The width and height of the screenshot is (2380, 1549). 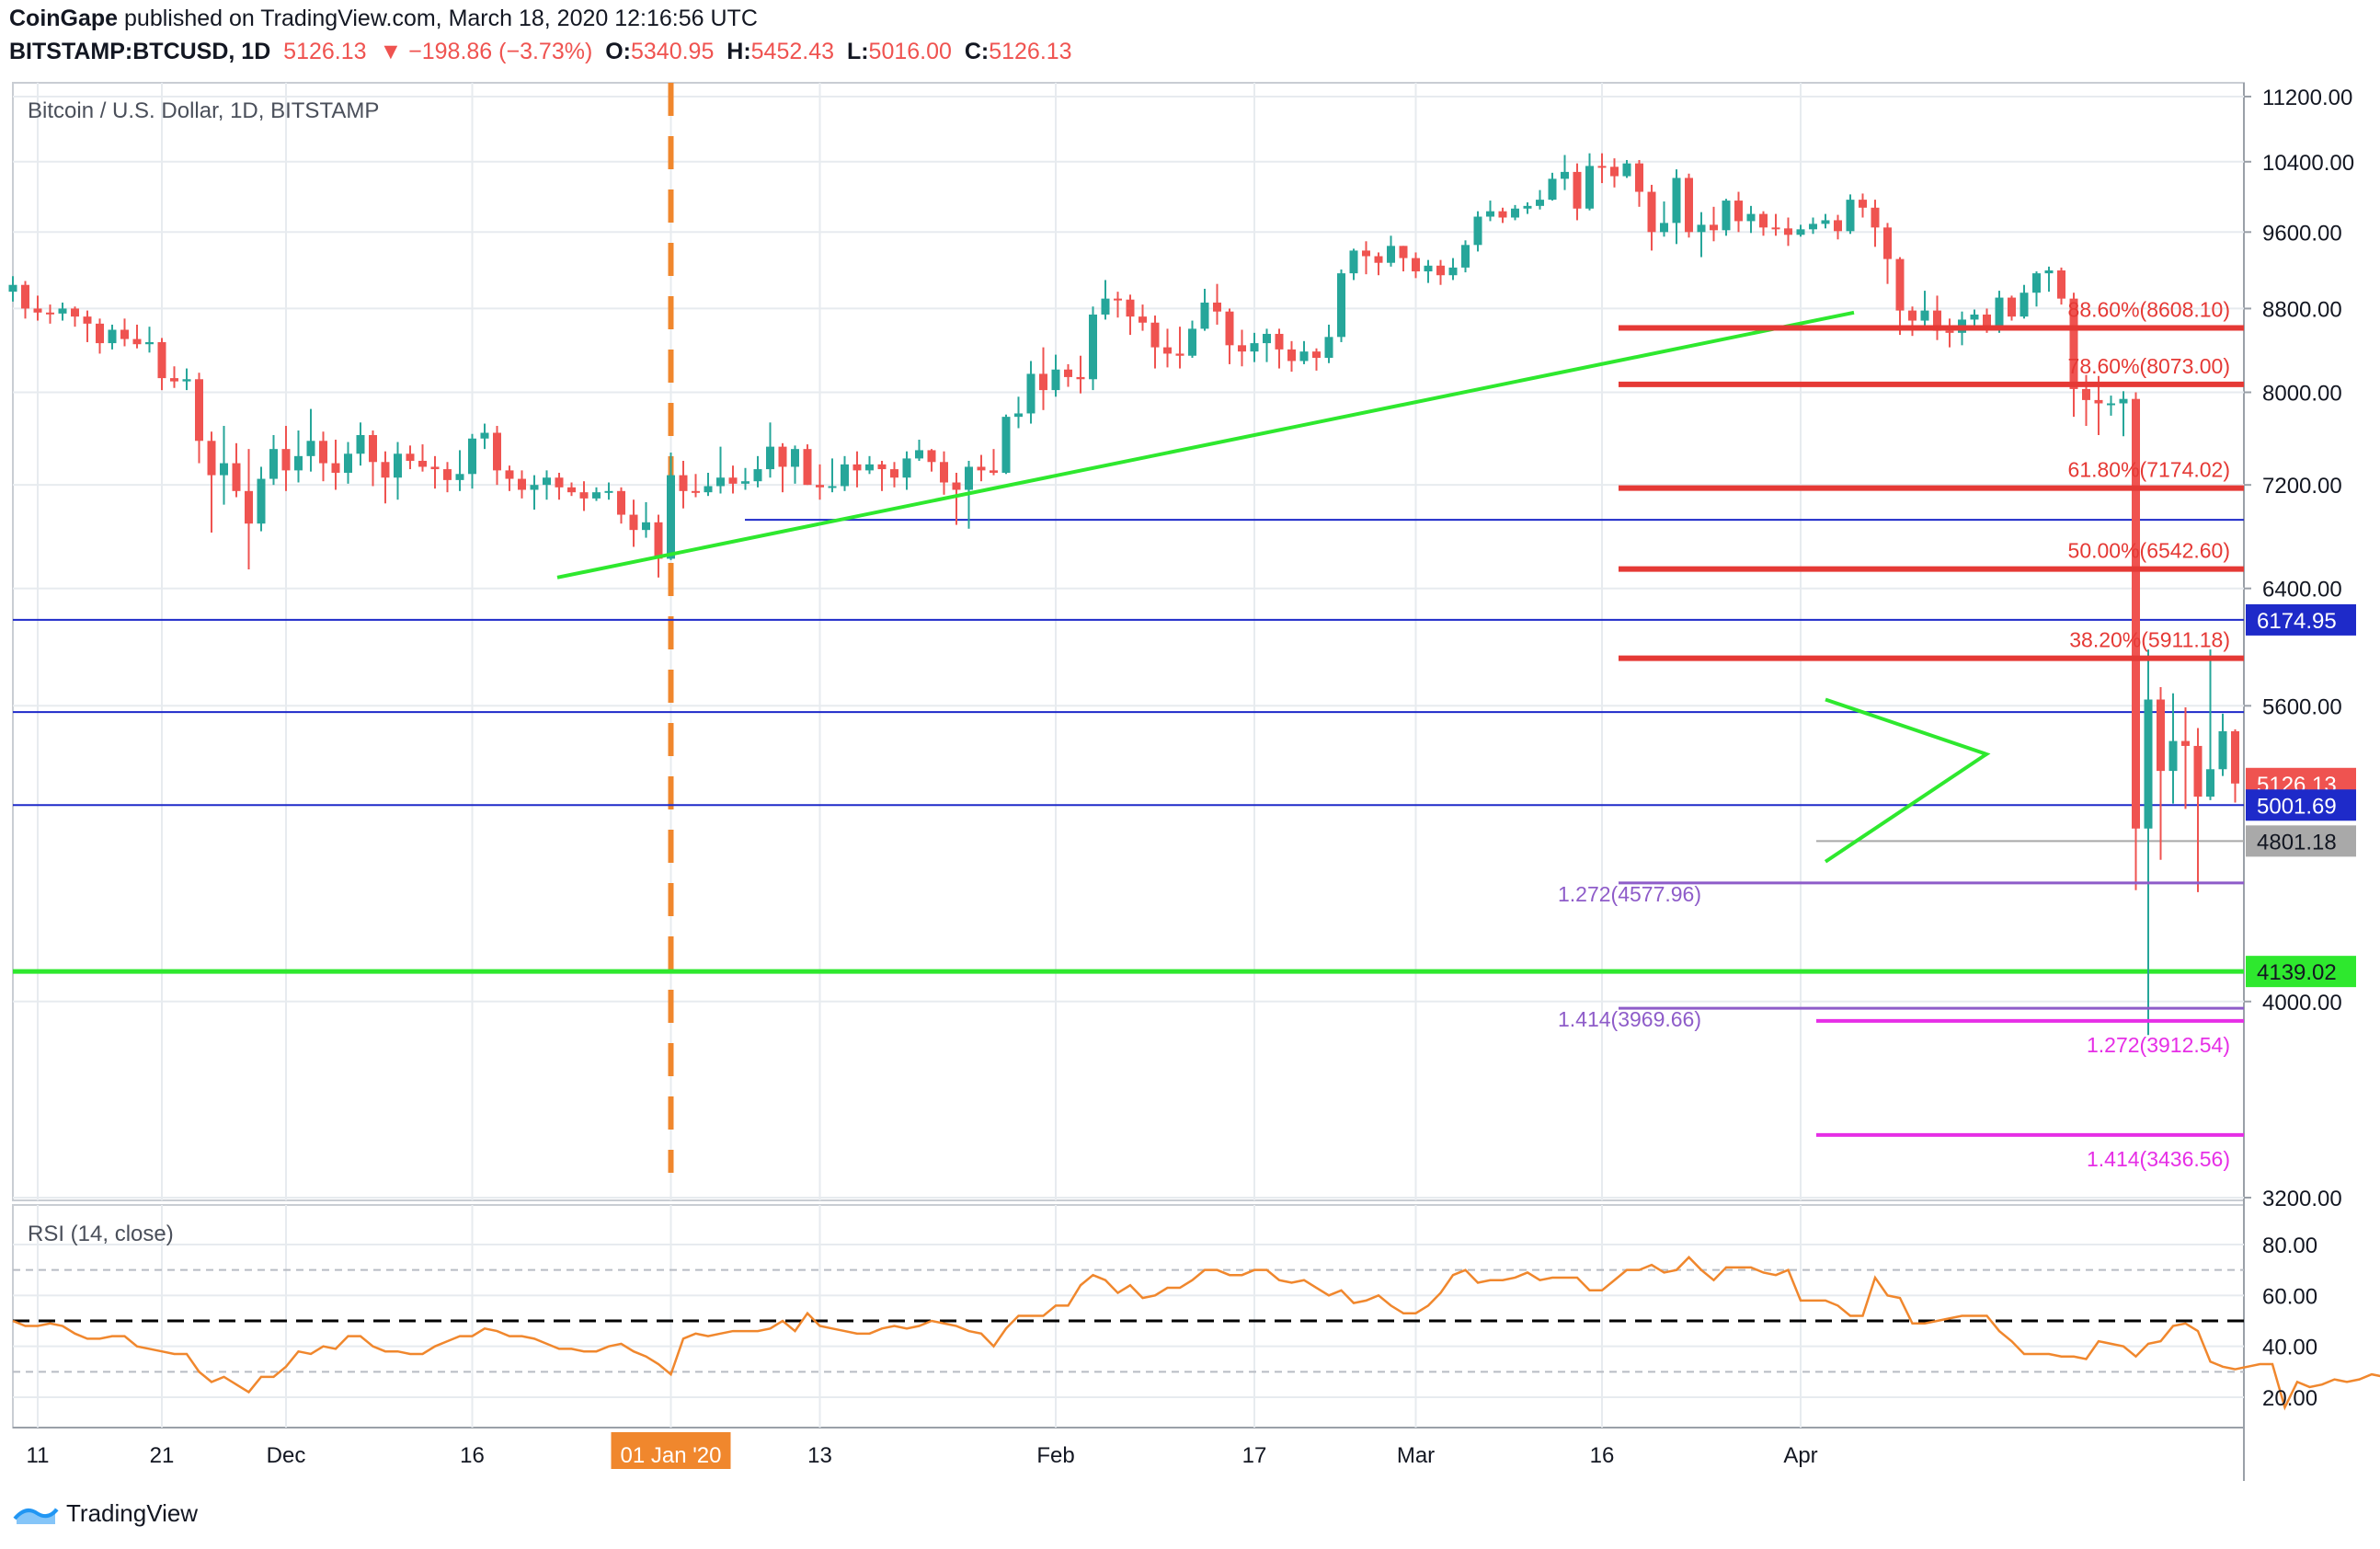 What do you see at coordinates (38, 1455) in the screenshot?
I see `x-tick-label: 11` at bounding box center [38, 1455].